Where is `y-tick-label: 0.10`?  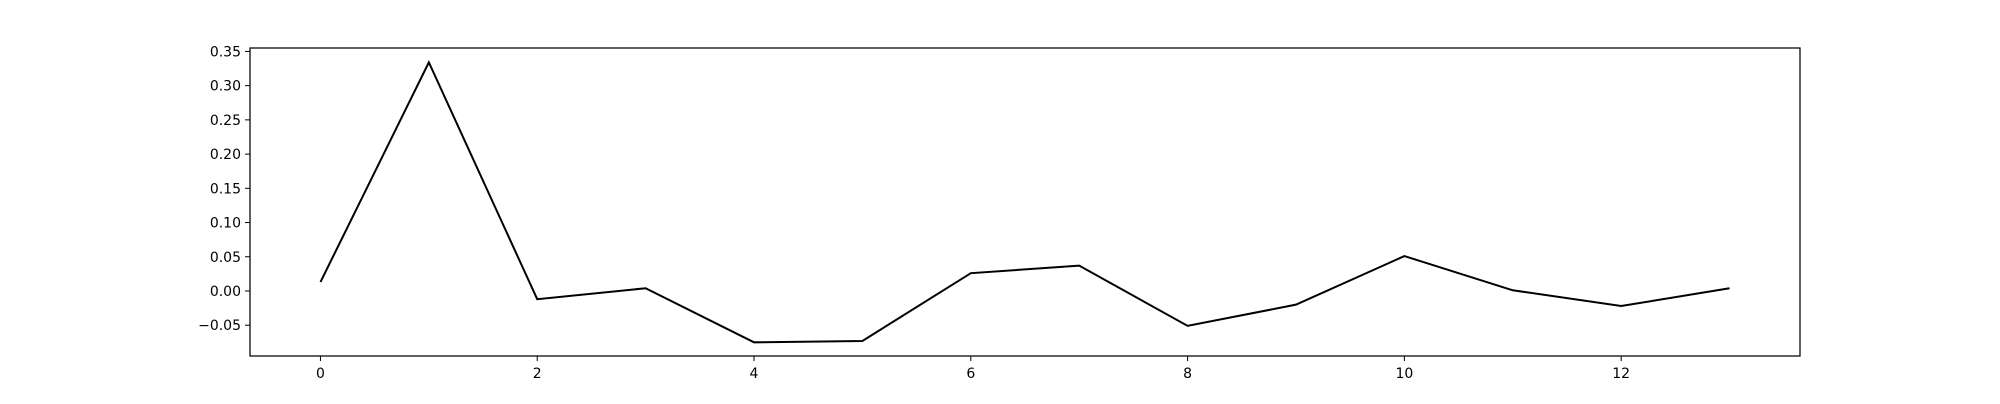
y-tick-label: 0.10 is located at coordinates (225, 224).